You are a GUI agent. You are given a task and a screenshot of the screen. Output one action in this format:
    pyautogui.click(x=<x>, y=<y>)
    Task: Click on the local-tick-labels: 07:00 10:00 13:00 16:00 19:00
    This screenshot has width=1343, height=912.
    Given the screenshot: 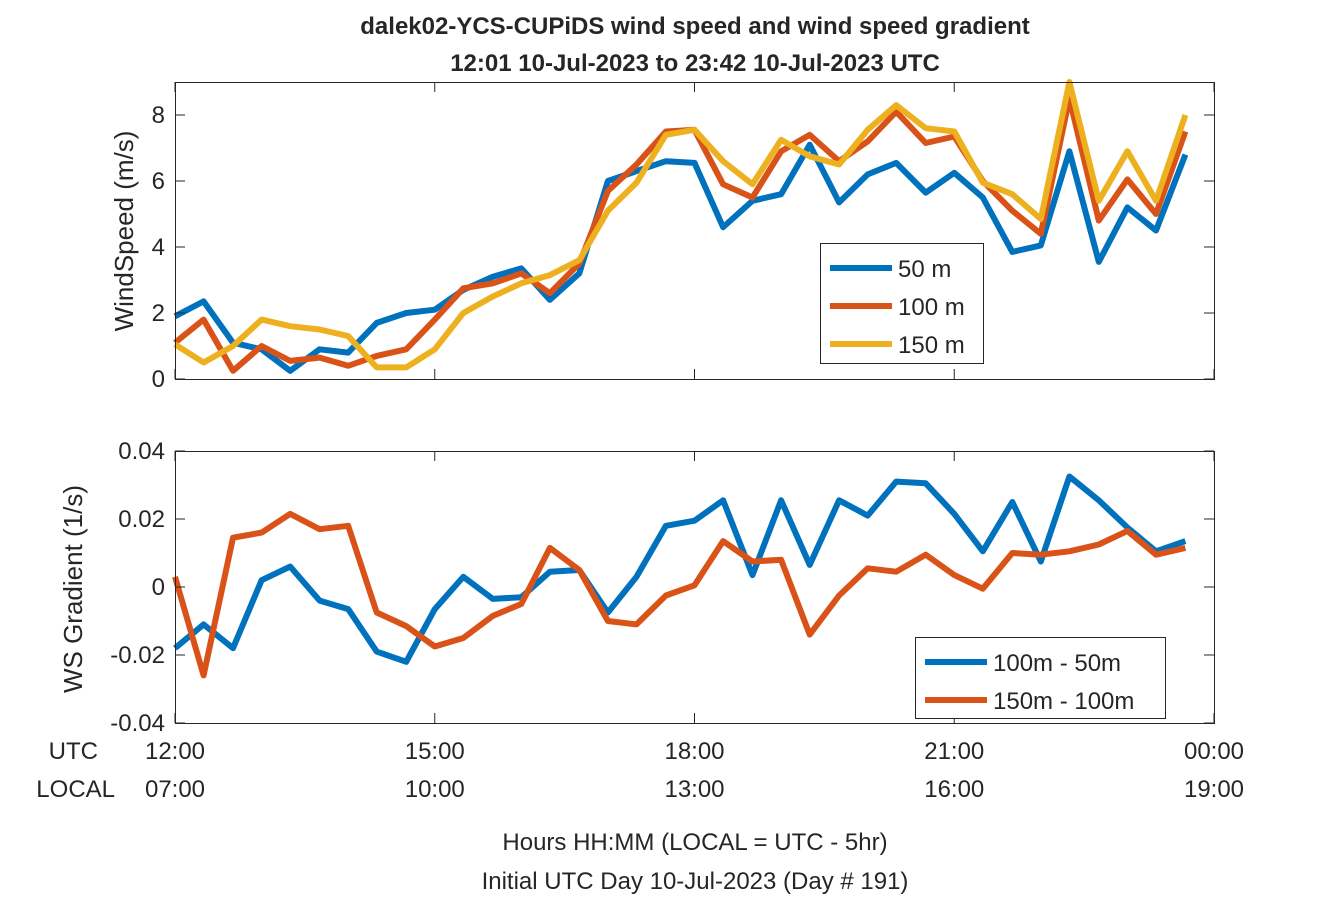 What is the action you would take?
    pyautogui.click(x=694, y=789)
    